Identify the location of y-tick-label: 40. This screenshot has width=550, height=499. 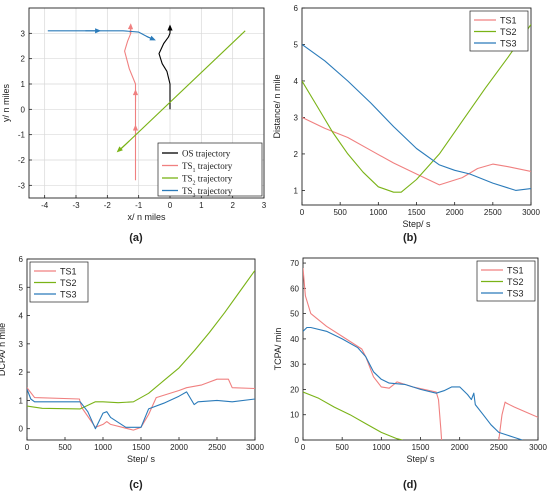
(294, 339).